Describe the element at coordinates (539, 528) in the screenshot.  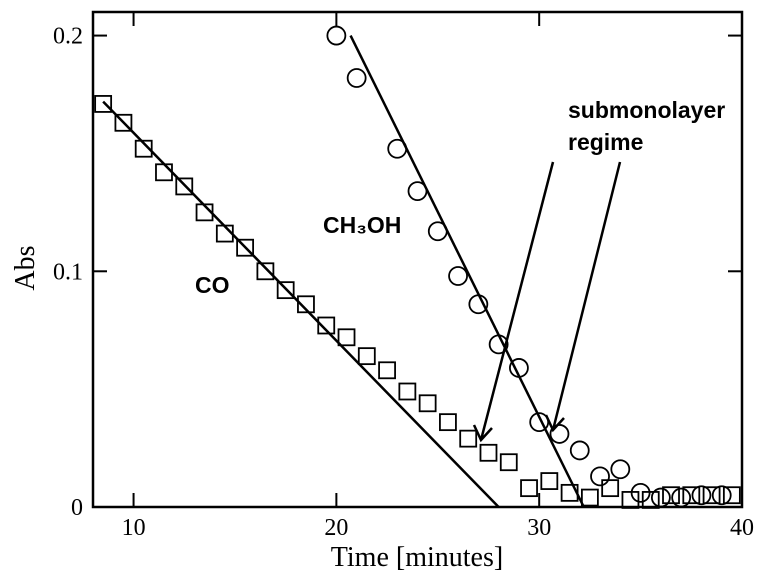
I see `x-tick-label: 30` at that location.